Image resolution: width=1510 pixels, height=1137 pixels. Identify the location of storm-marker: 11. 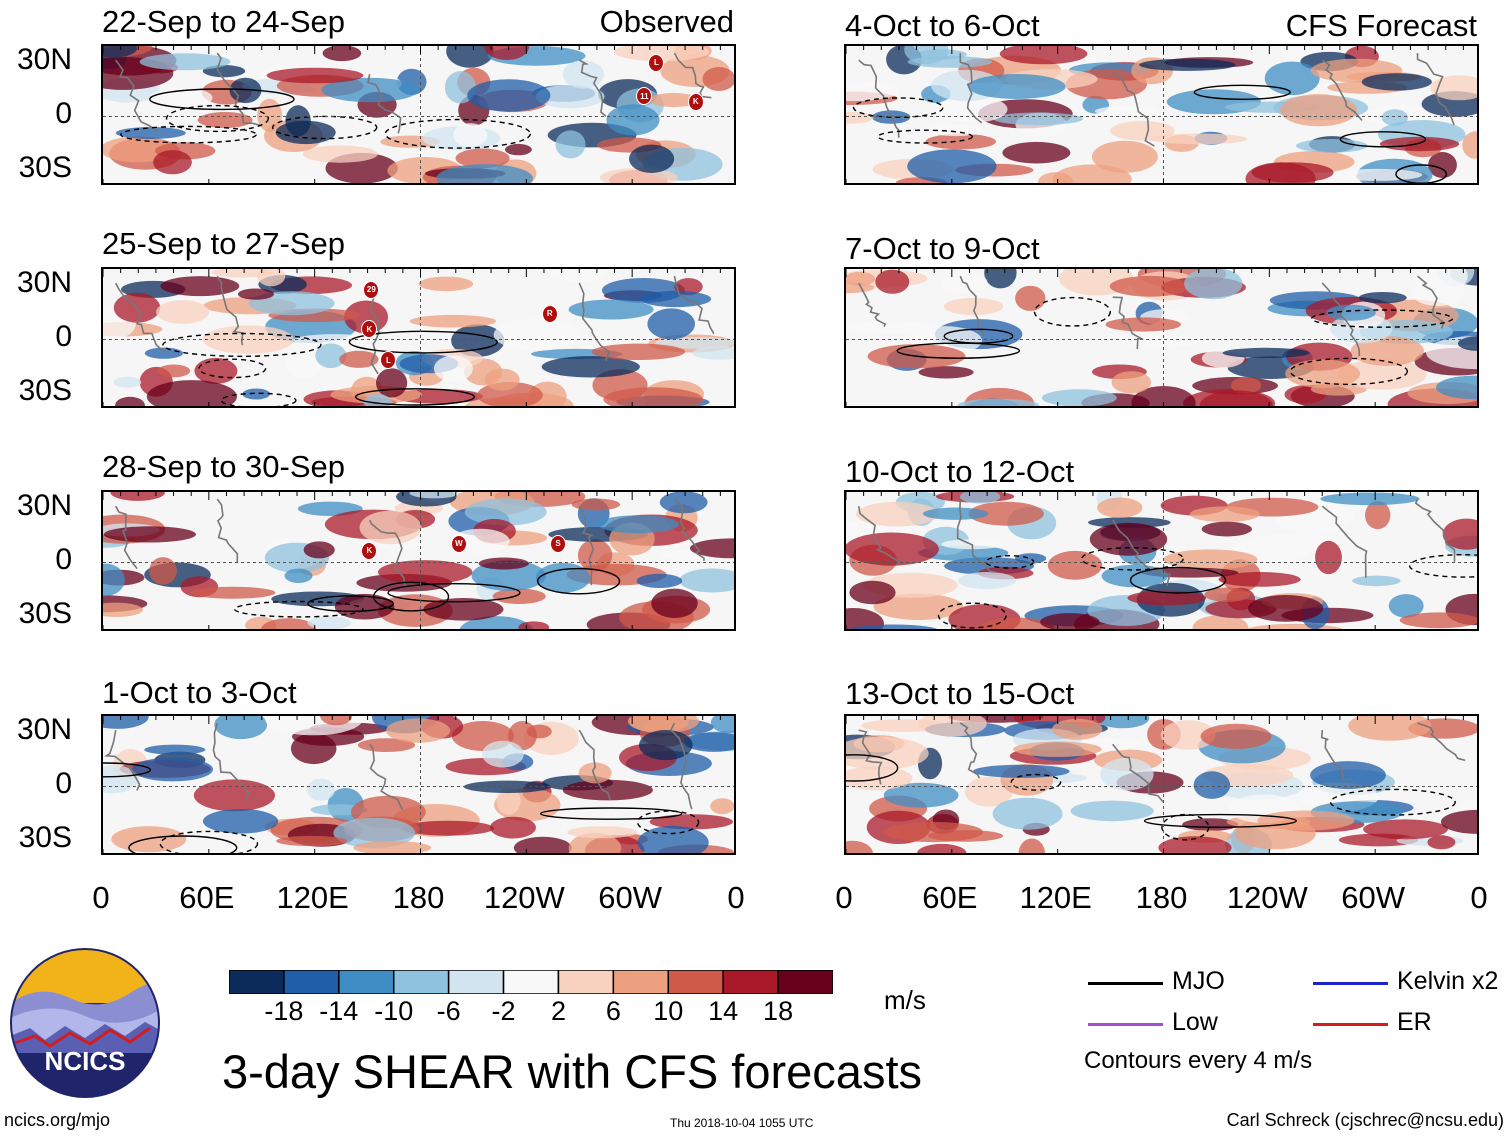
(644, 96).